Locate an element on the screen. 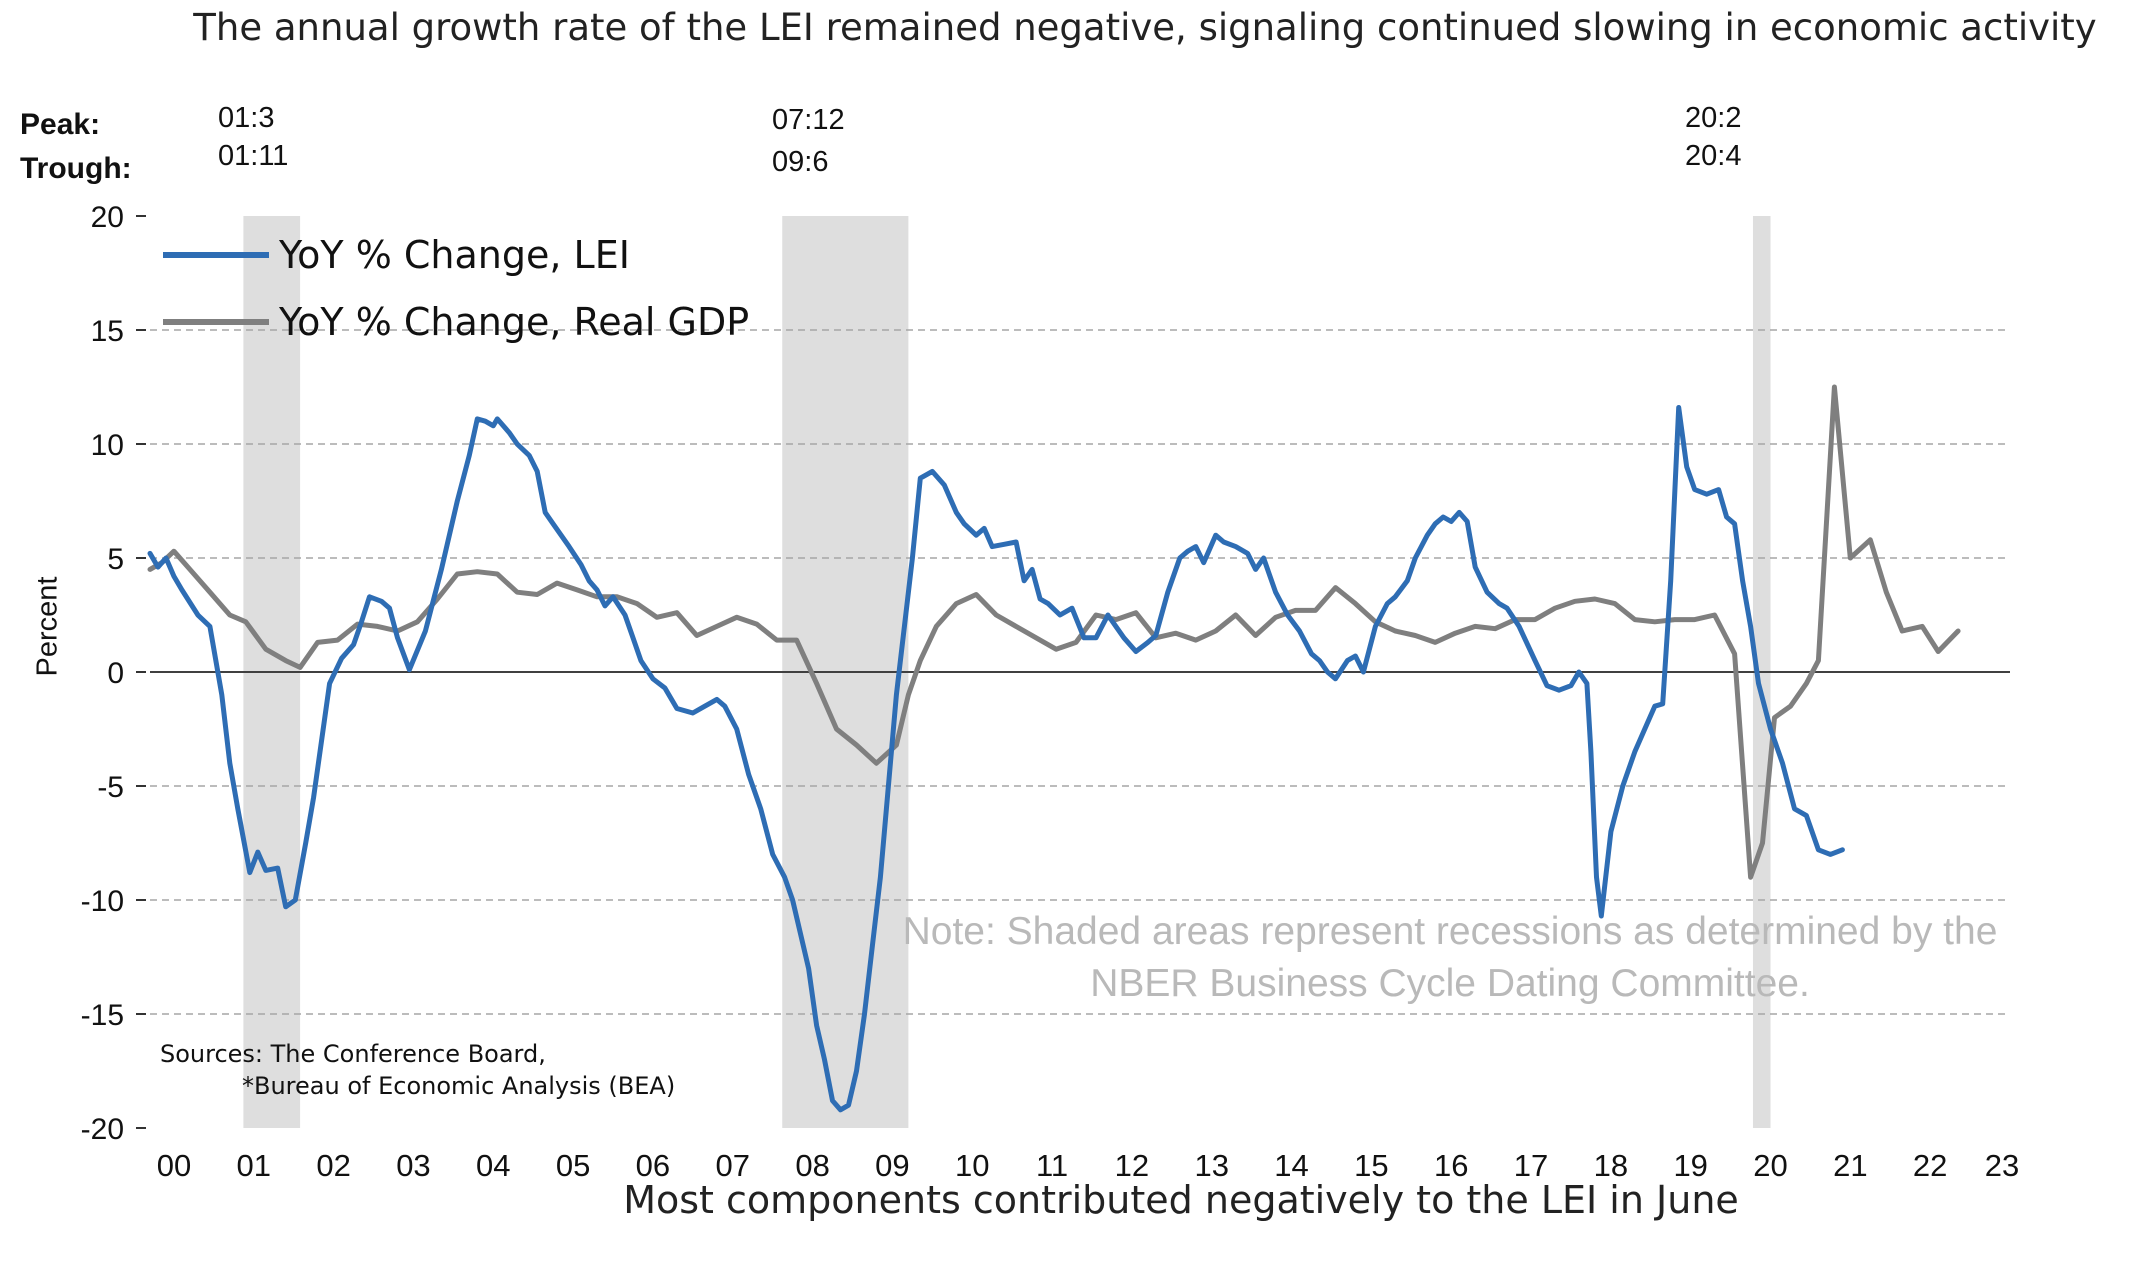 The height and width of the screenshot is (1268, 2142). legend-label-lei: YoY % Change, LEI is located at coordinates (454, 255).